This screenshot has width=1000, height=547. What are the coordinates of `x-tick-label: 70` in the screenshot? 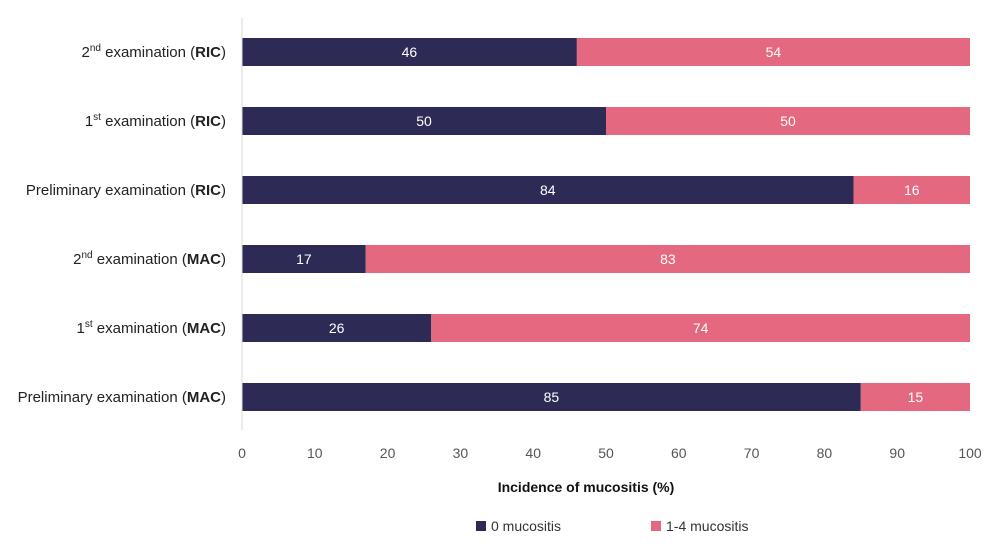 It's located at (752, 453).